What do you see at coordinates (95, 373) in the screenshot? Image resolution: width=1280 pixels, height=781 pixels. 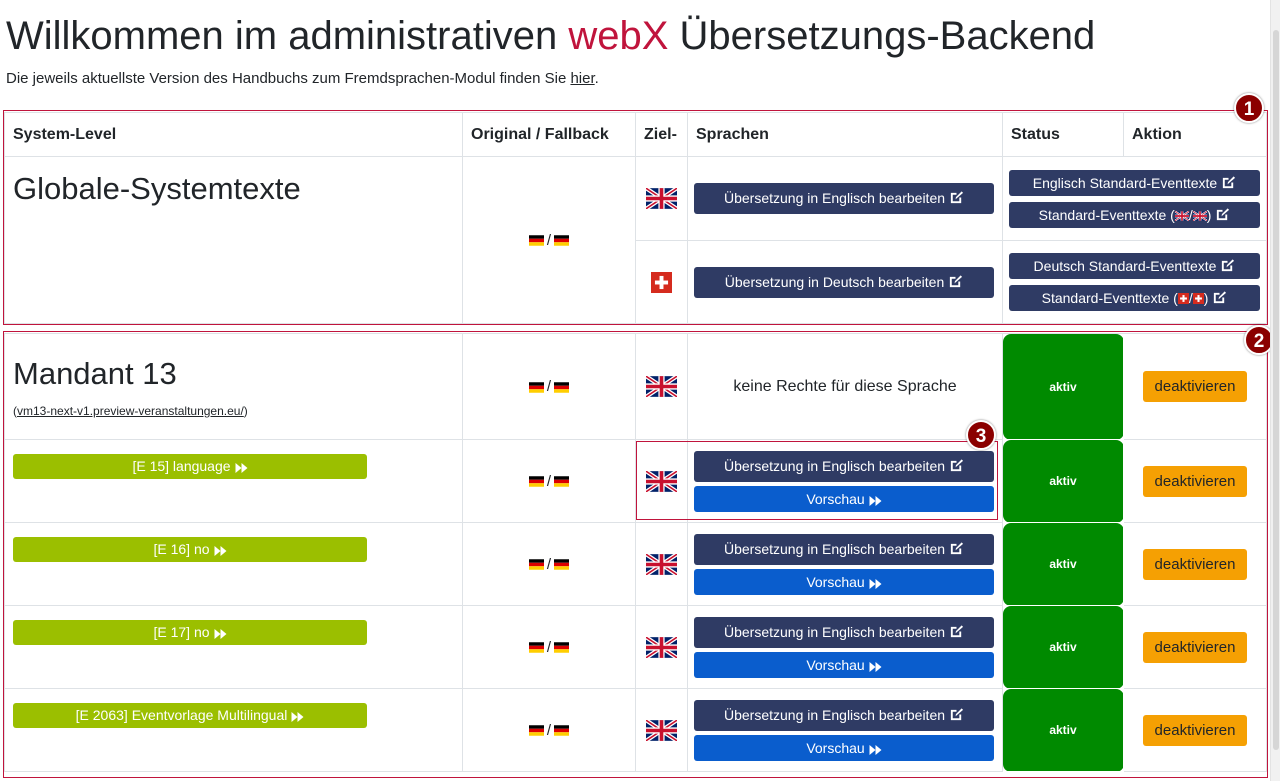 I see `mandant-label: Mandant 13` at bounding box center [95, 373].